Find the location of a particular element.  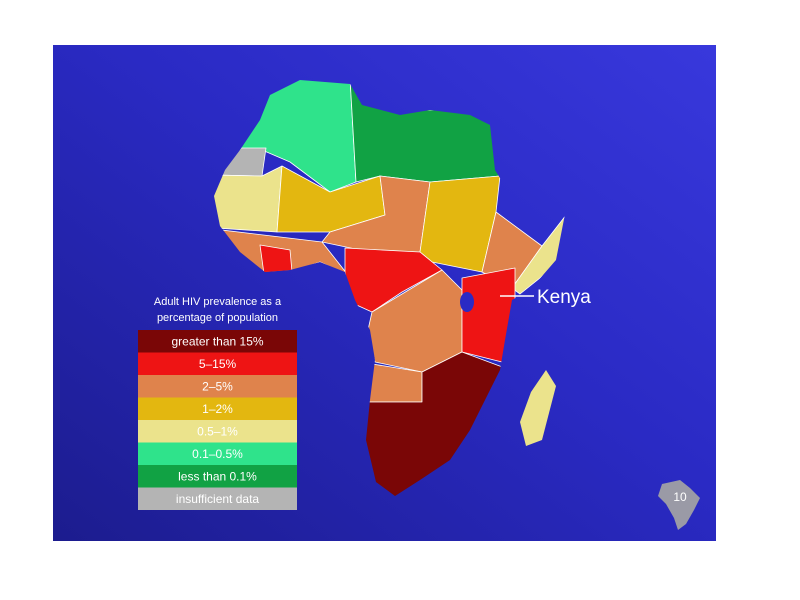

legend-label: less than 0.1% is located at coordinates (217, 476).